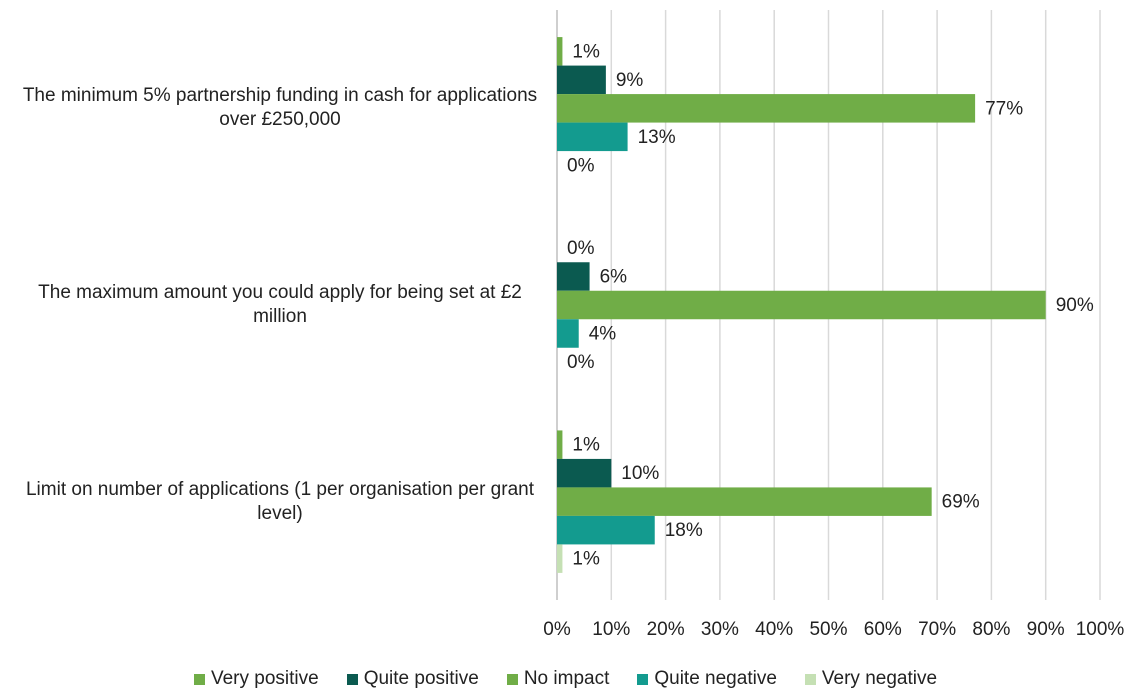  I want to click on x-tick-label: 50%, so click(828, 629).